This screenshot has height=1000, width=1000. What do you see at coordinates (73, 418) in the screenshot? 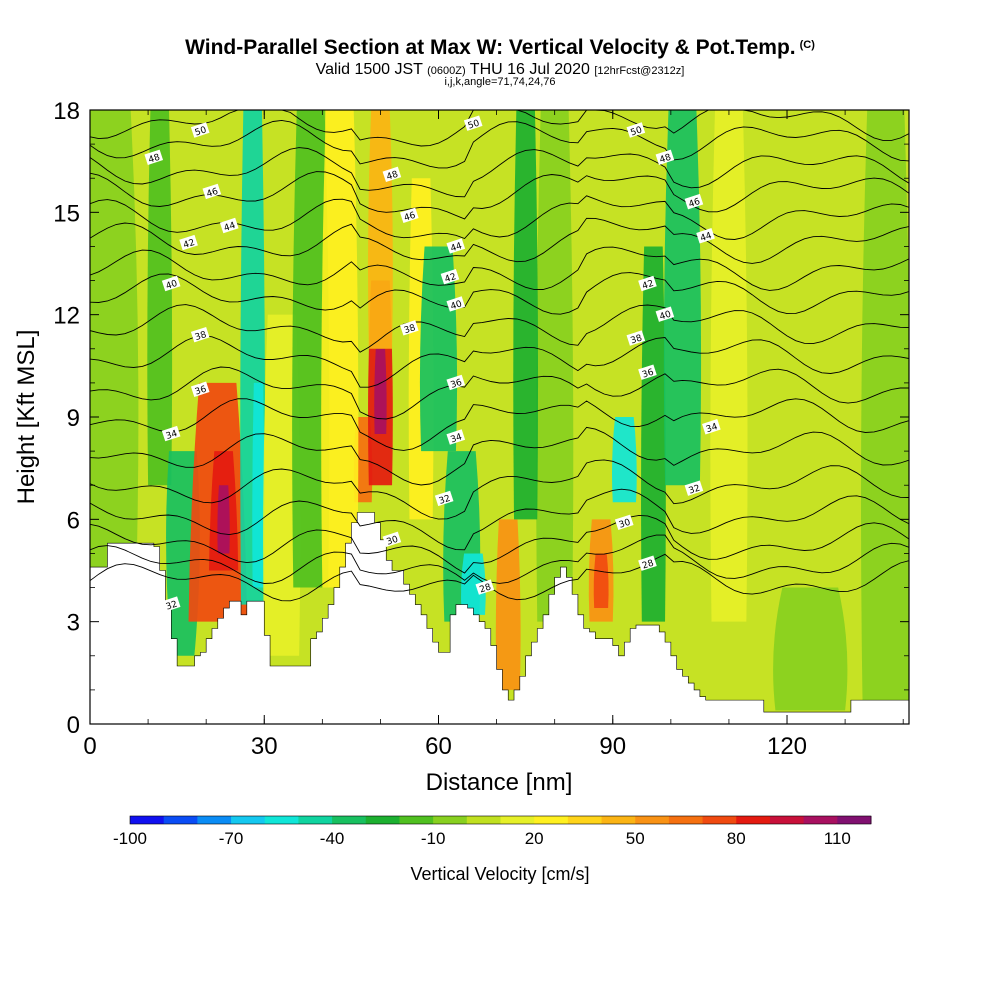
I see `y-tick-label: 9` at bounding box center [73, 418].